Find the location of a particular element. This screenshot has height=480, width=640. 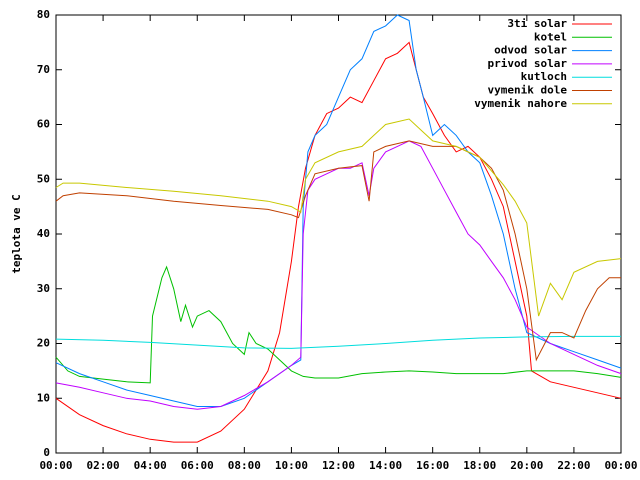

legend-label: vymenik dole is located at coordinates (528, 90).